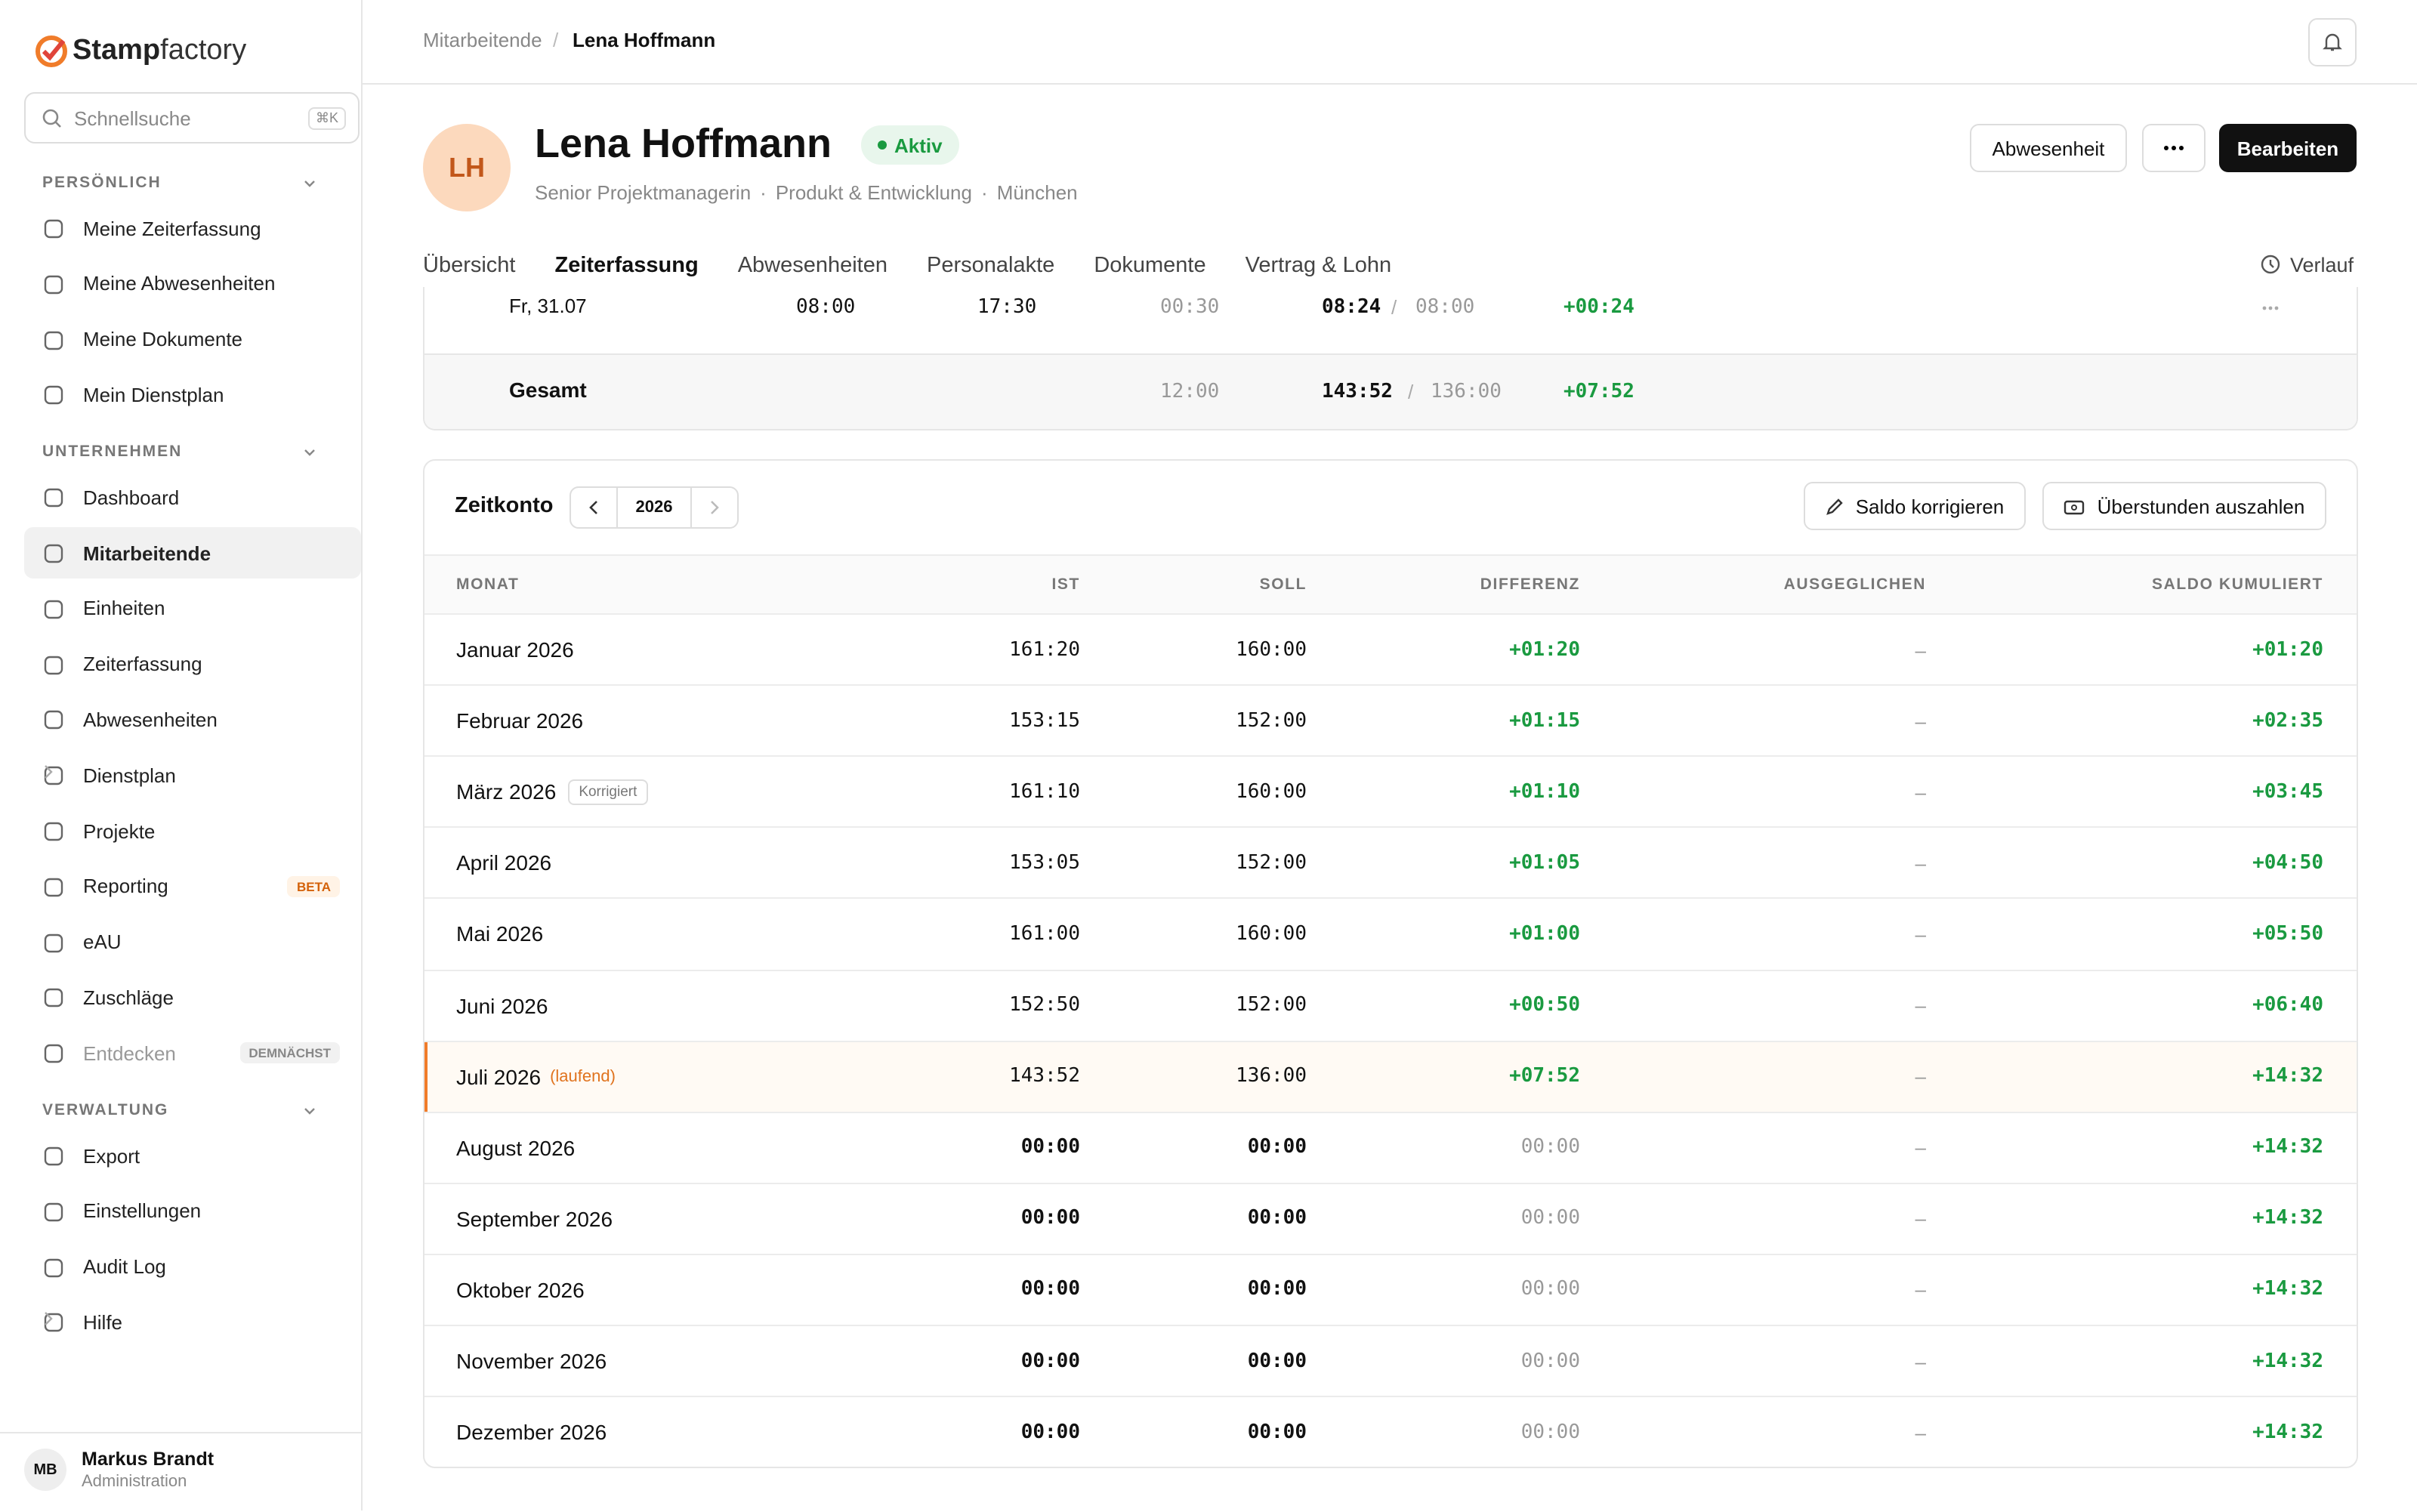 The height and width of the screenshot is (1512, 2417). What do you see at coordinates (984, 192) in the screenshot?
I see `meta-sep: ·` at bounding box center [984, 192].